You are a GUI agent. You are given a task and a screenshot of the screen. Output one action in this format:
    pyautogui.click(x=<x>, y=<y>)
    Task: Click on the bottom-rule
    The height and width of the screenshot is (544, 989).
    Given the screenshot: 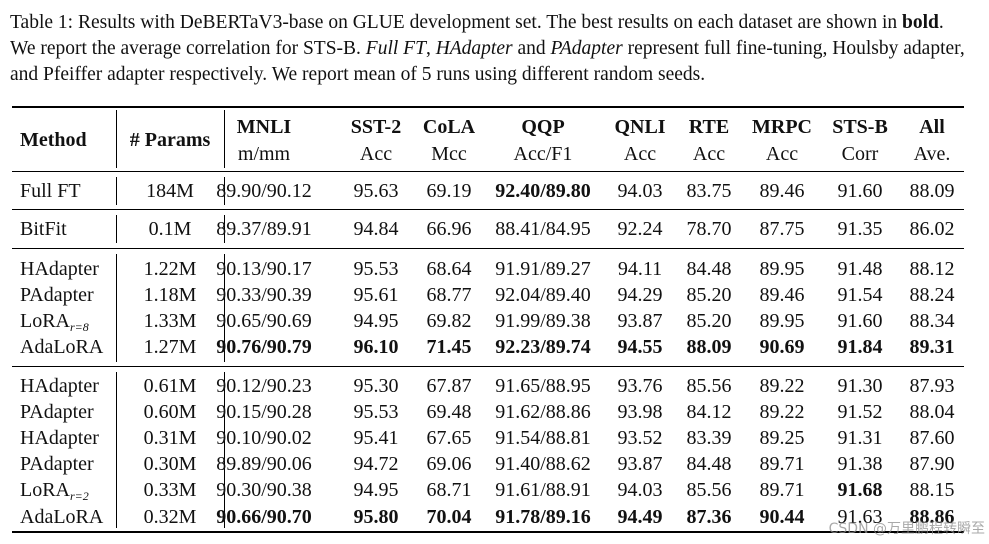 What is the action you would take?
    pyautogui.click(x=488, y=532)
    